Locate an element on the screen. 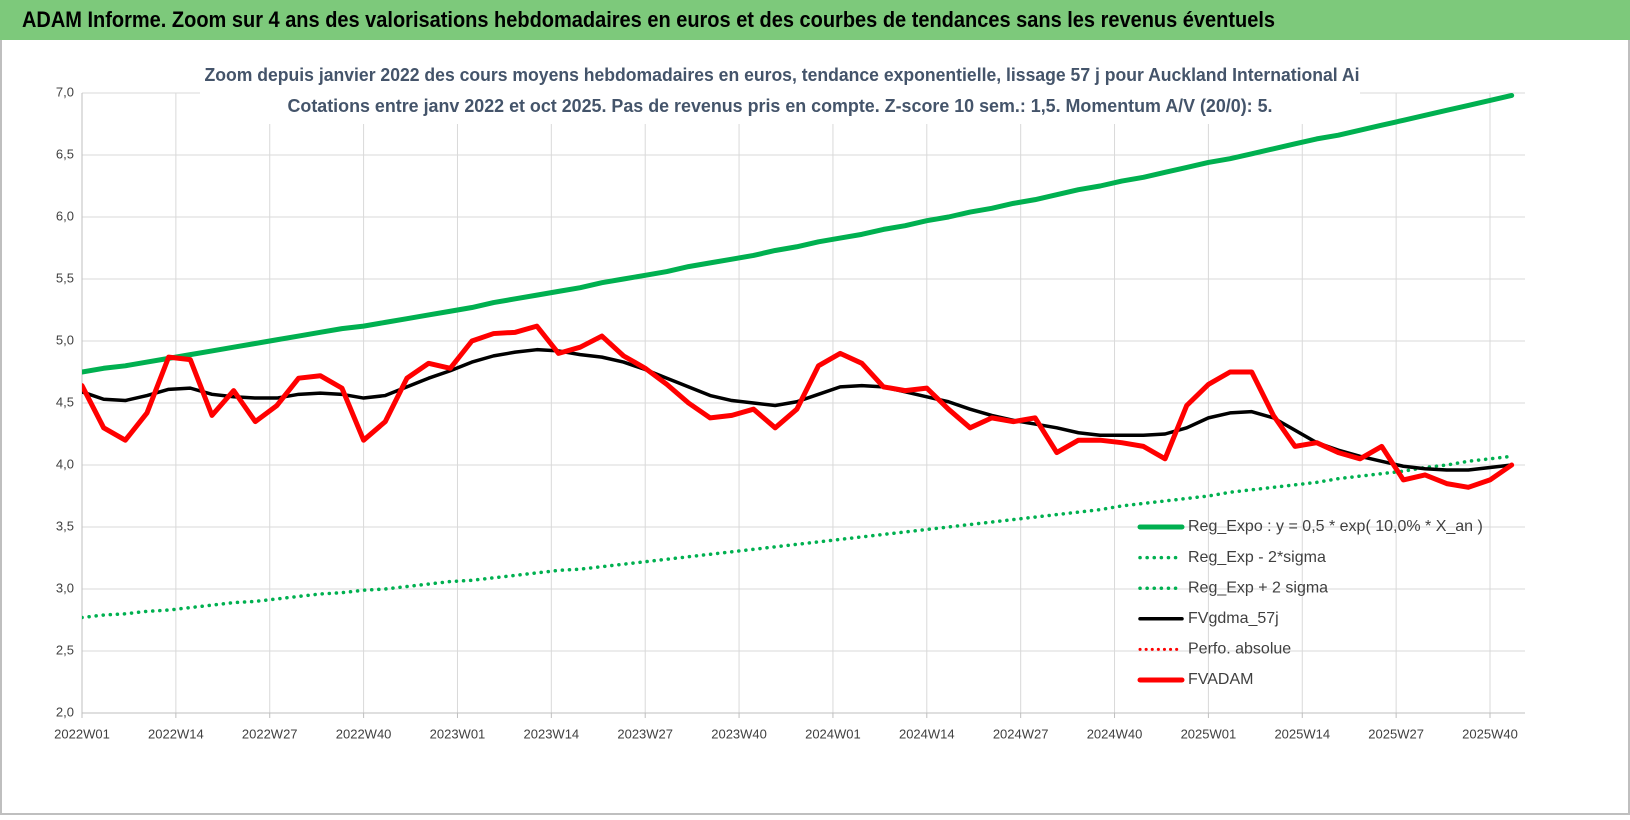 The height and width of the screenshot is (820, 1630). header-bar is located at coordinates (815, 20).